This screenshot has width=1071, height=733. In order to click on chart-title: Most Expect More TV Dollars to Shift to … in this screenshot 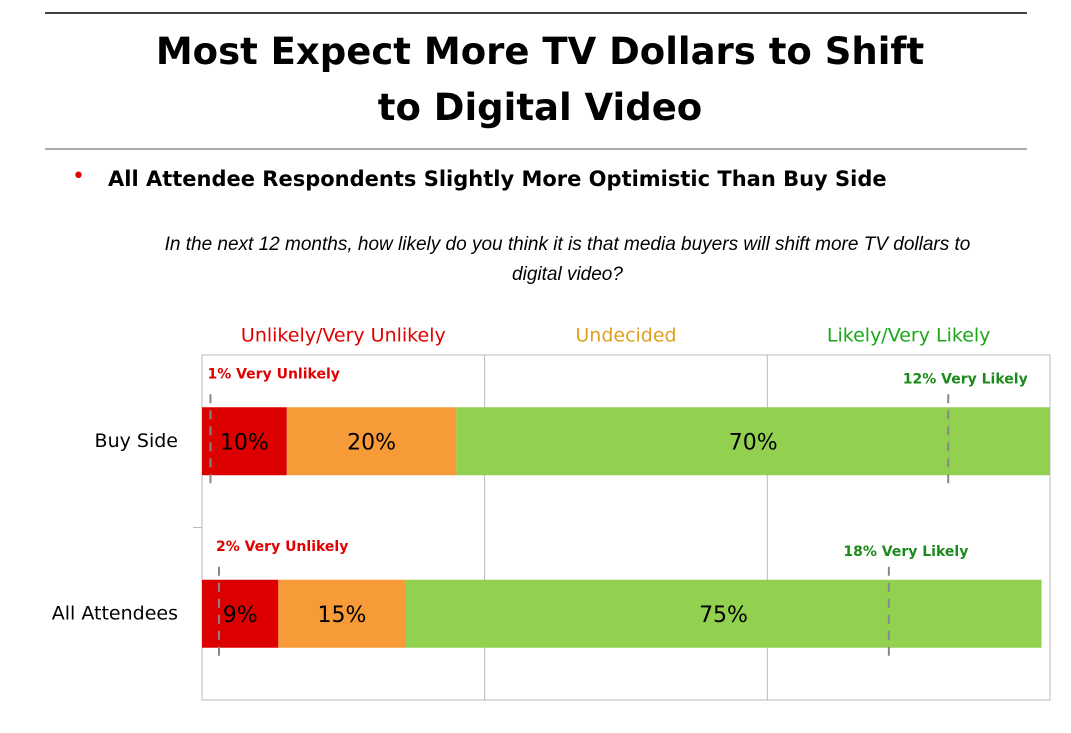, I will do `click(540, 79)`.